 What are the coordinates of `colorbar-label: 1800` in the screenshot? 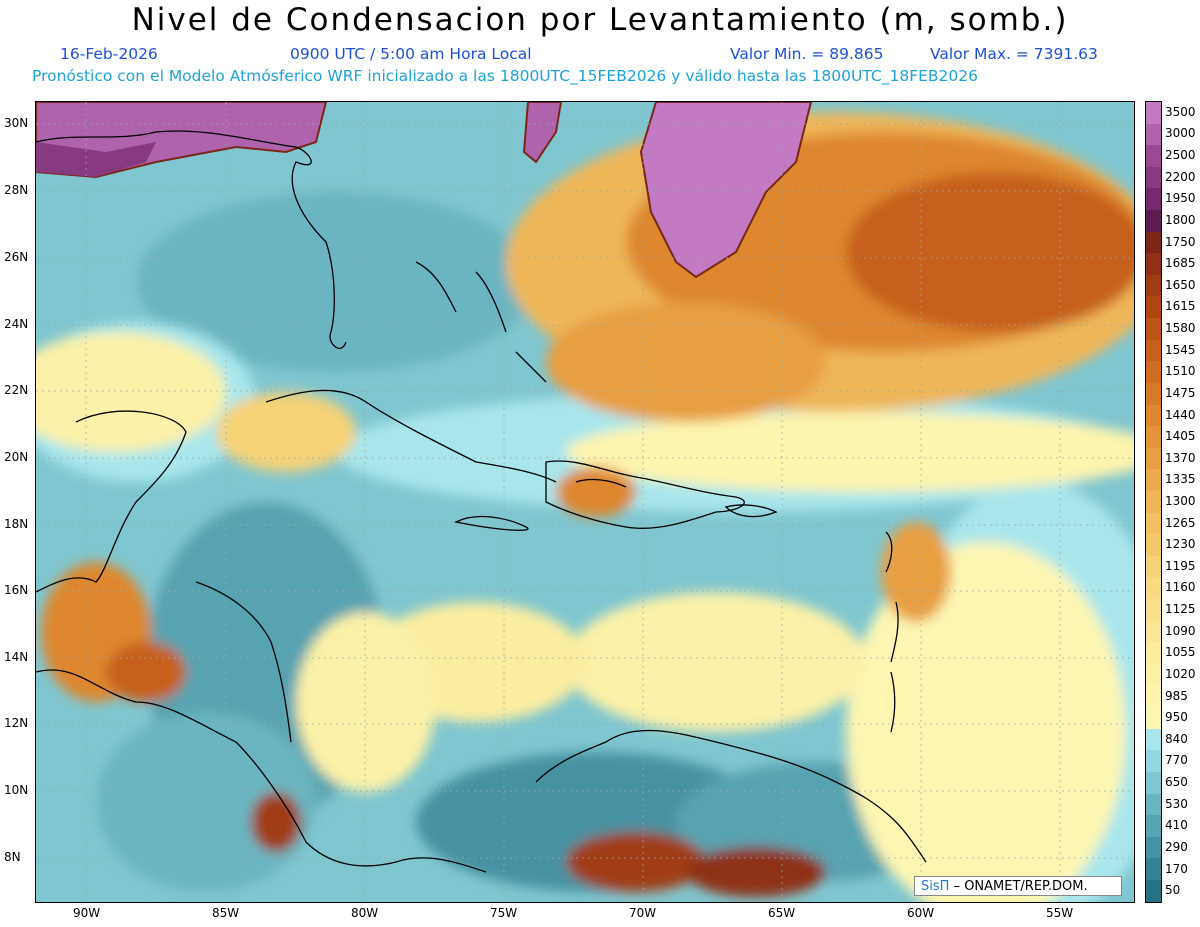 It's located at (1180, 219).